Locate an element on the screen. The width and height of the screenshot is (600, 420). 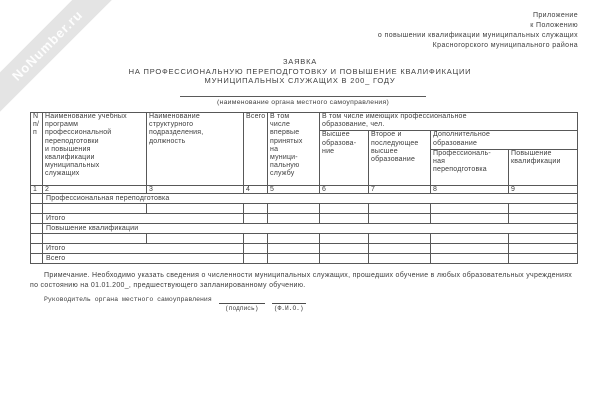
grand-total-row-label: Всего is located at coordinates (143, 258).